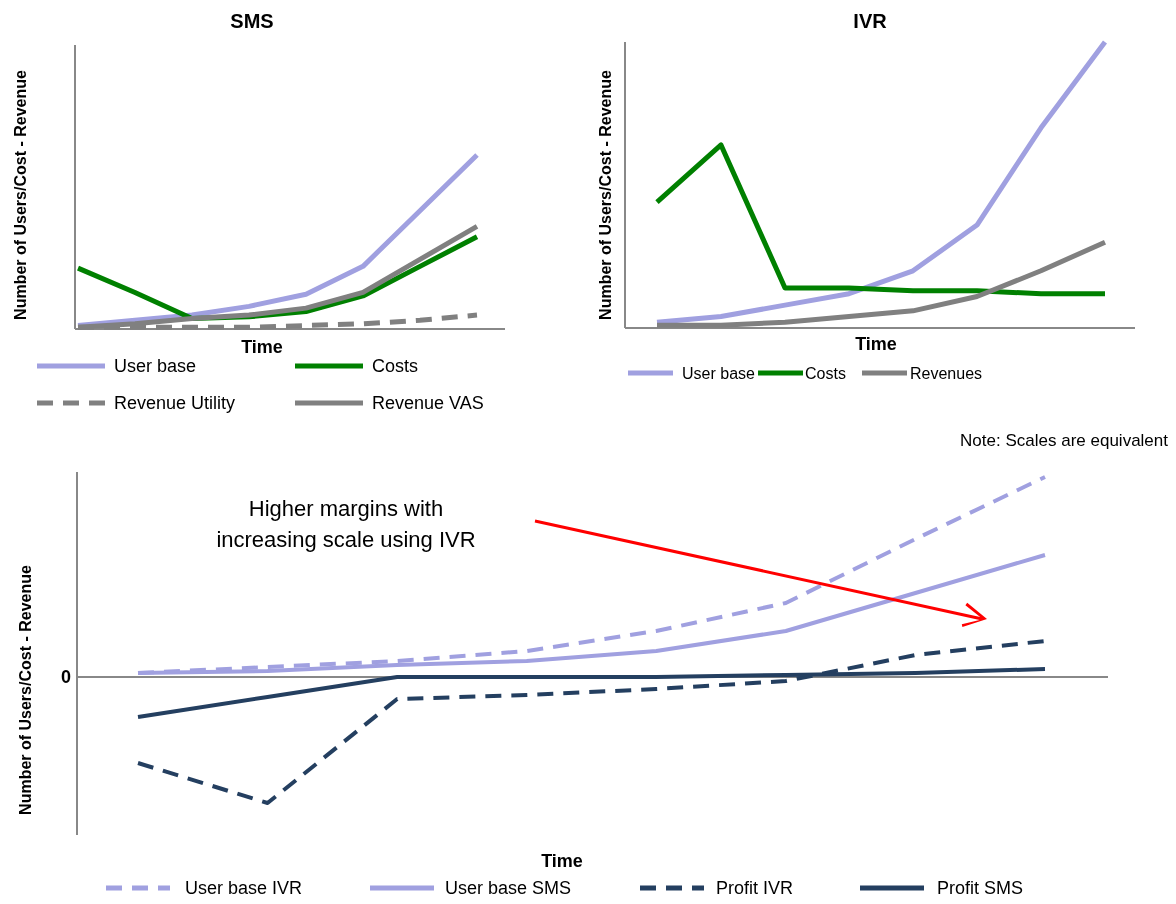 This screenshot has height=904, width=1176. I want to click on legend-label: Profit IVR, so click(755, 888).